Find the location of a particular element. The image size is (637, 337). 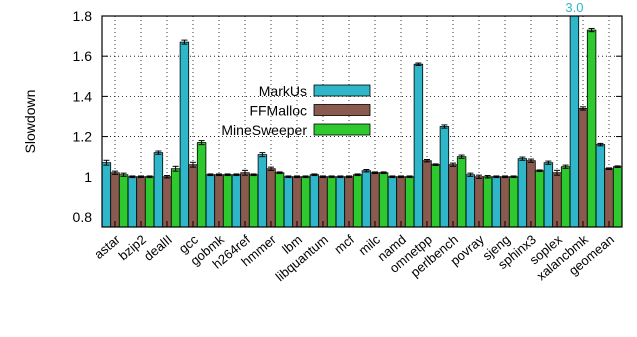

bar-markus-astar is located at coordinates (106, 195).